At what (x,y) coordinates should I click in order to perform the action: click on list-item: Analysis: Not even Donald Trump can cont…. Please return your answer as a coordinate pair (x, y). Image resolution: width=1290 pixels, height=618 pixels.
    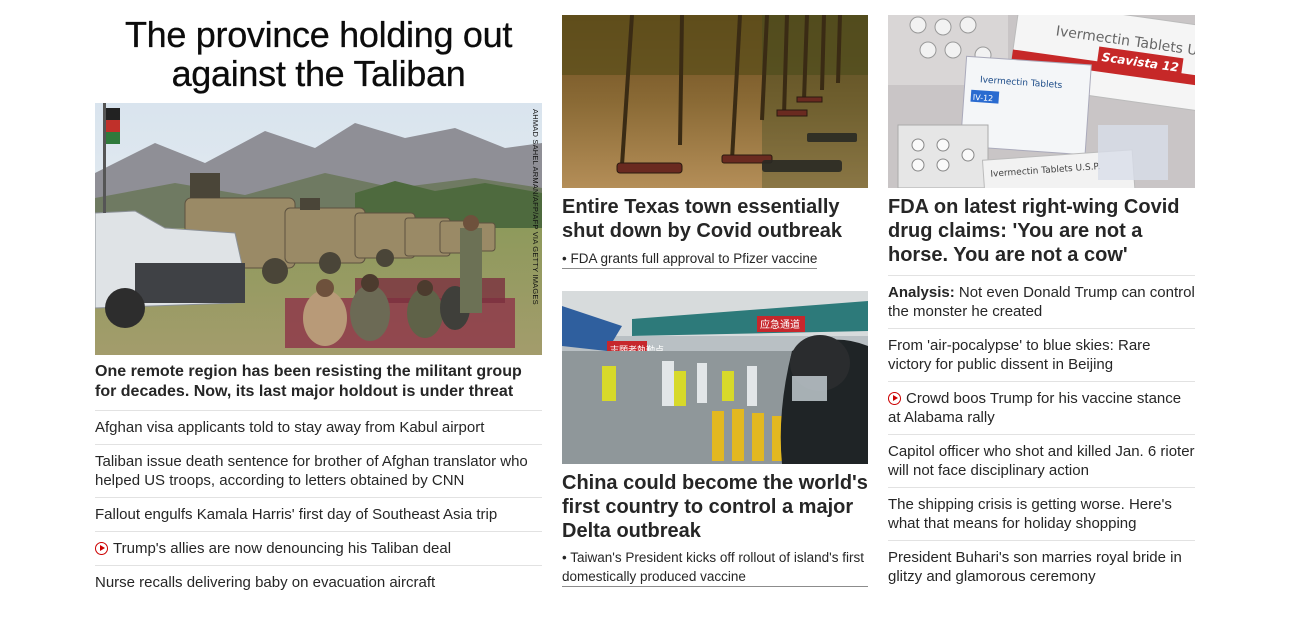
    Looking at the image, I should click on (1041, 301).